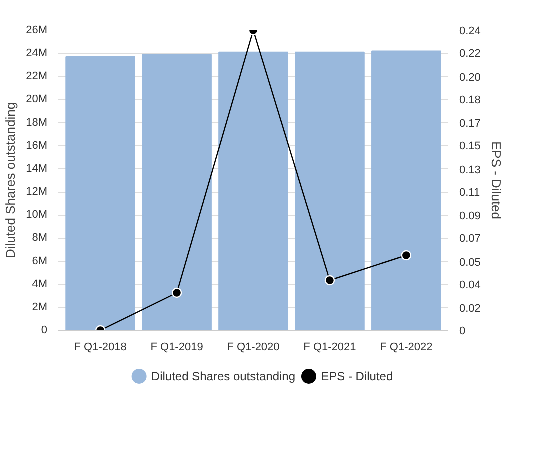 This screenshot has height=462, width=546. Describe the element at coordinates (40, 284) in the screenshot. I see `y-tick-label: 4M` at that location.